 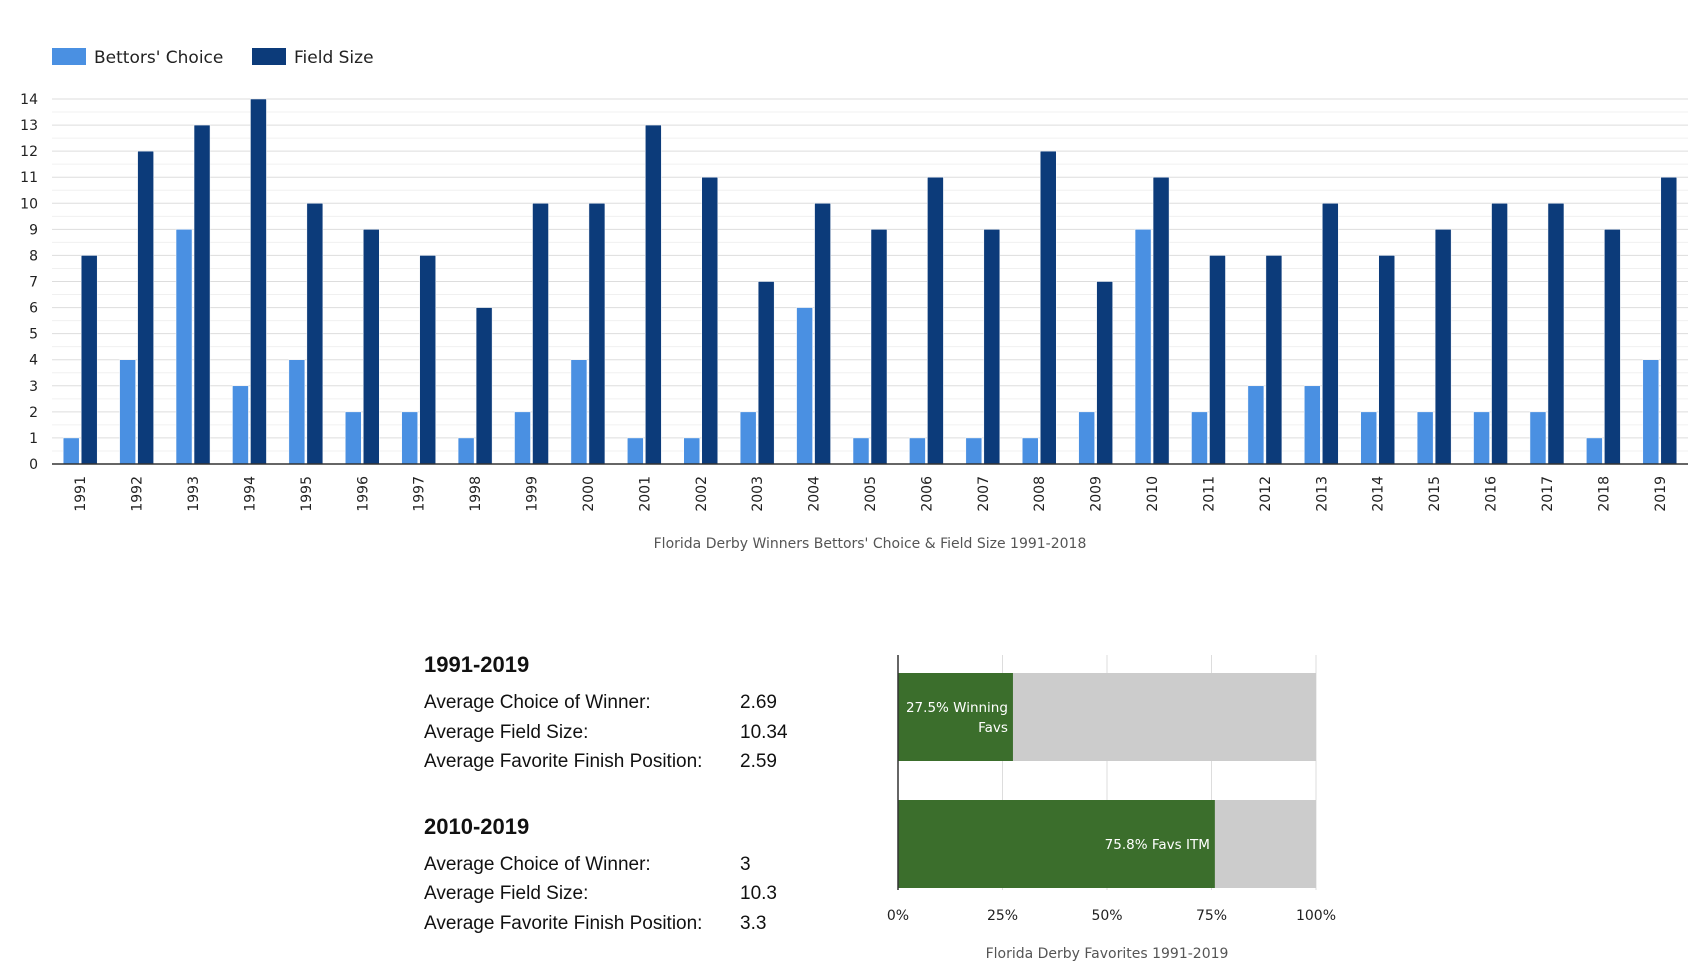 What do you see at coordinates (758, 702) in the screenshot?
I see `stat-value: 2.69` at bounding box center [758, 702].